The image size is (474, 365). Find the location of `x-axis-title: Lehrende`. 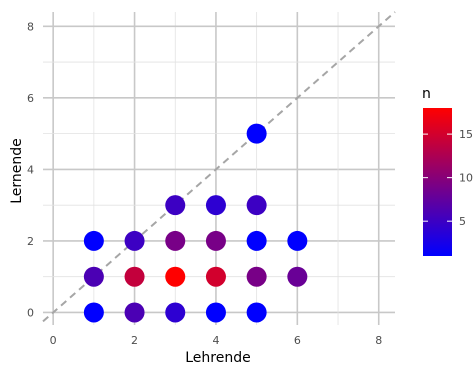

x-axis-title: Lehrende is located at coordinates (217, 357).